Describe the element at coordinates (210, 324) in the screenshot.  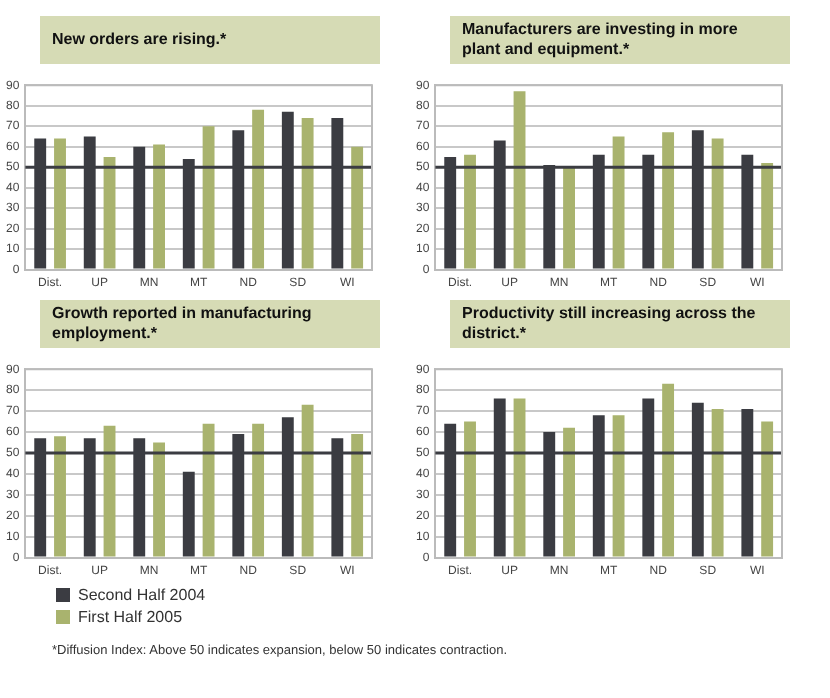
I see `chart-title: Growth reported in manufacturing employment.*` at that location.